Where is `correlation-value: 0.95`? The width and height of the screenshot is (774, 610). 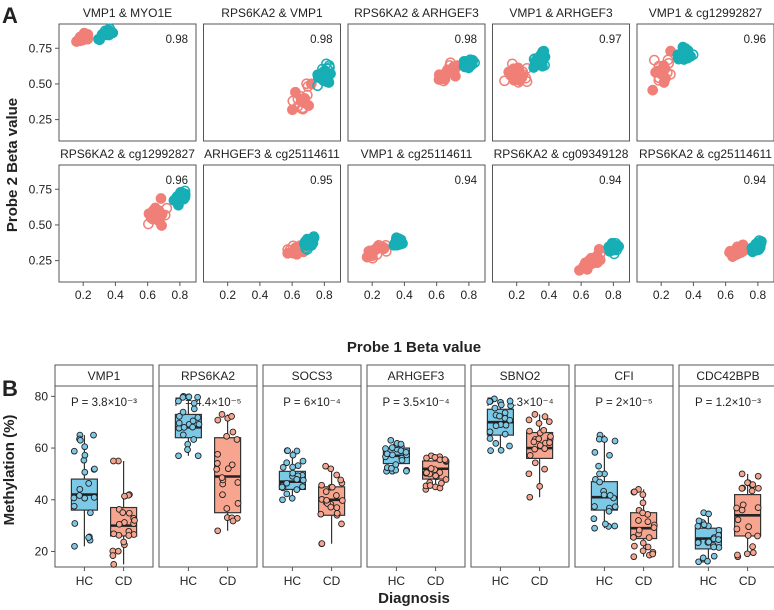 correlation-value: 0.95 is located at coordinates (321, 181).